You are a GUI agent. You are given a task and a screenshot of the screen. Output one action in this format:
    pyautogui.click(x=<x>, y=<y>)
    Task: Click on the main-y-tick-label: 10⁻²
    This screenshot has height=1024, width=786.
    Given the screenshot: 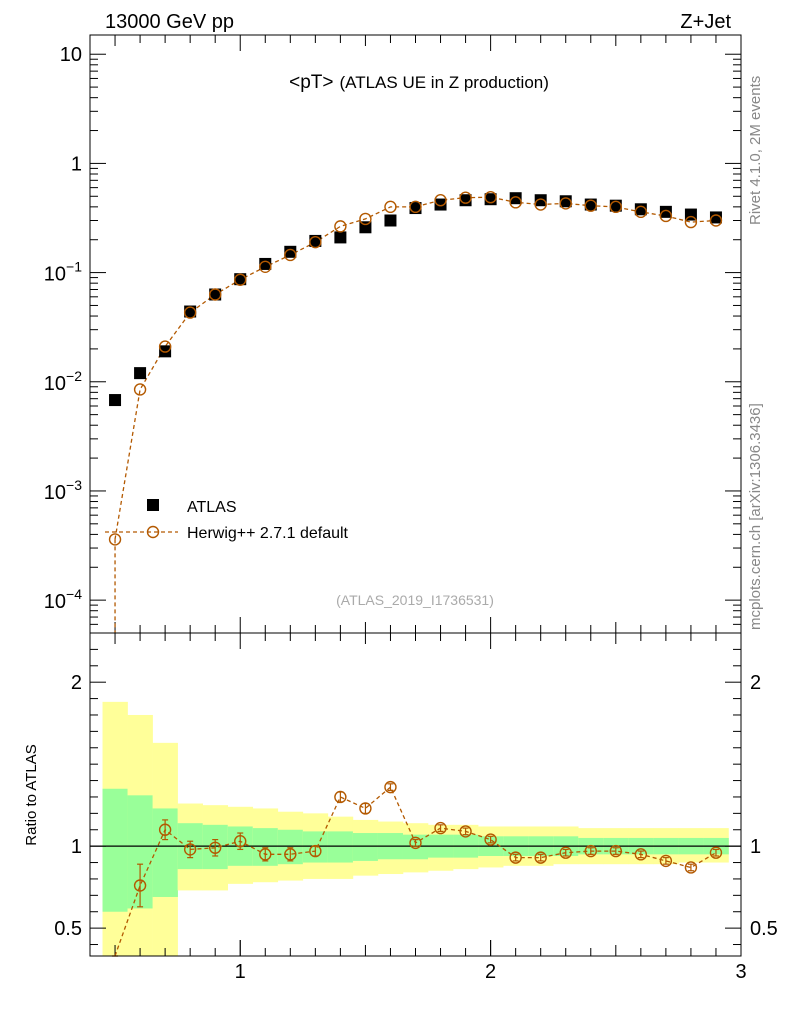 What is the action you would take?
    pyautogui.click(x=63, y=381)
    